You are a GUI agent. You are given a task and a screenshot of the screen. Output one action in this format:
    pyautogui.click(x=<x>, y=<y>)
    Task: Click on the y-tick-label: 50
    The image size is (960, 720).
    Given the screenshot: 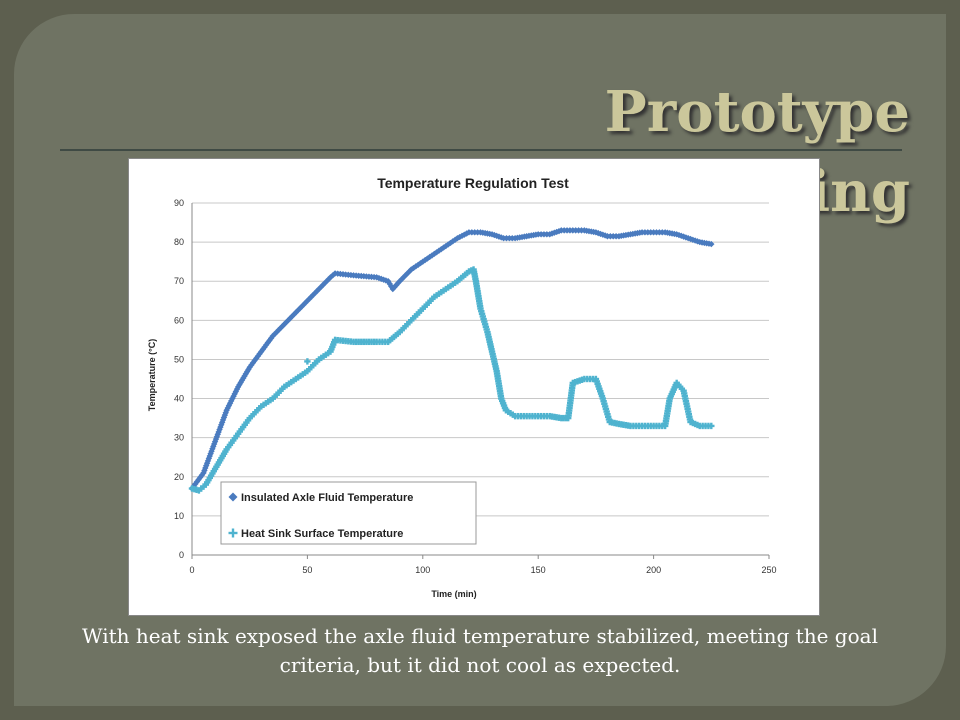 What is the action you would take?
    pyautogui.click(x=179, y=359)
    